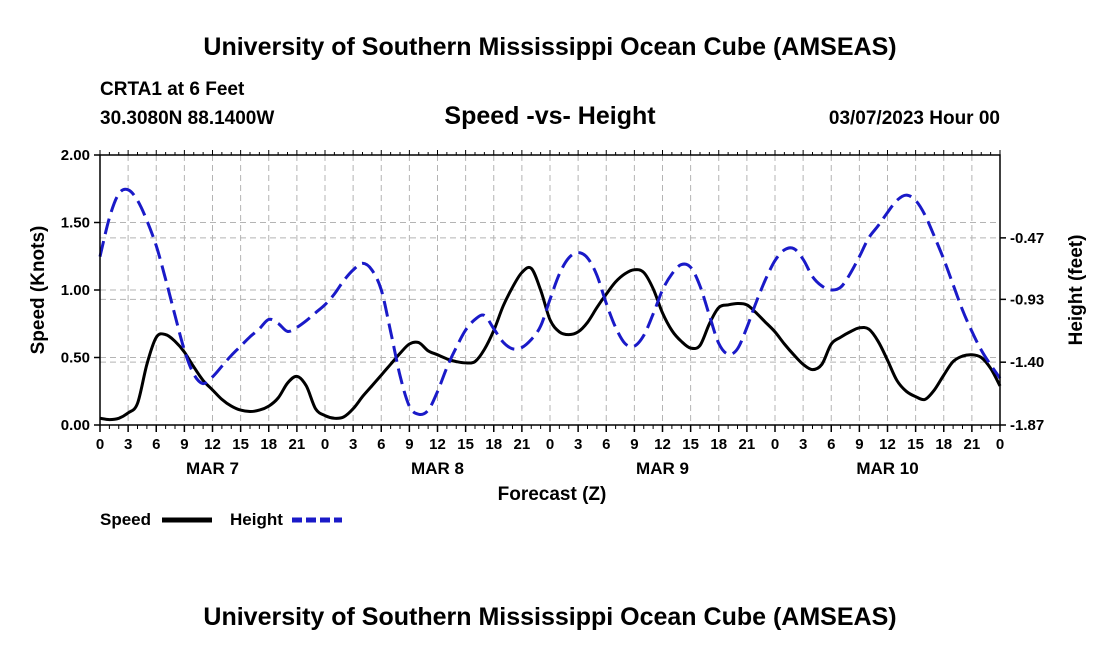 The height and width of the screenshot is (650, 1100). I want to click on x-tick-label-21: 15, so click(690, 444).